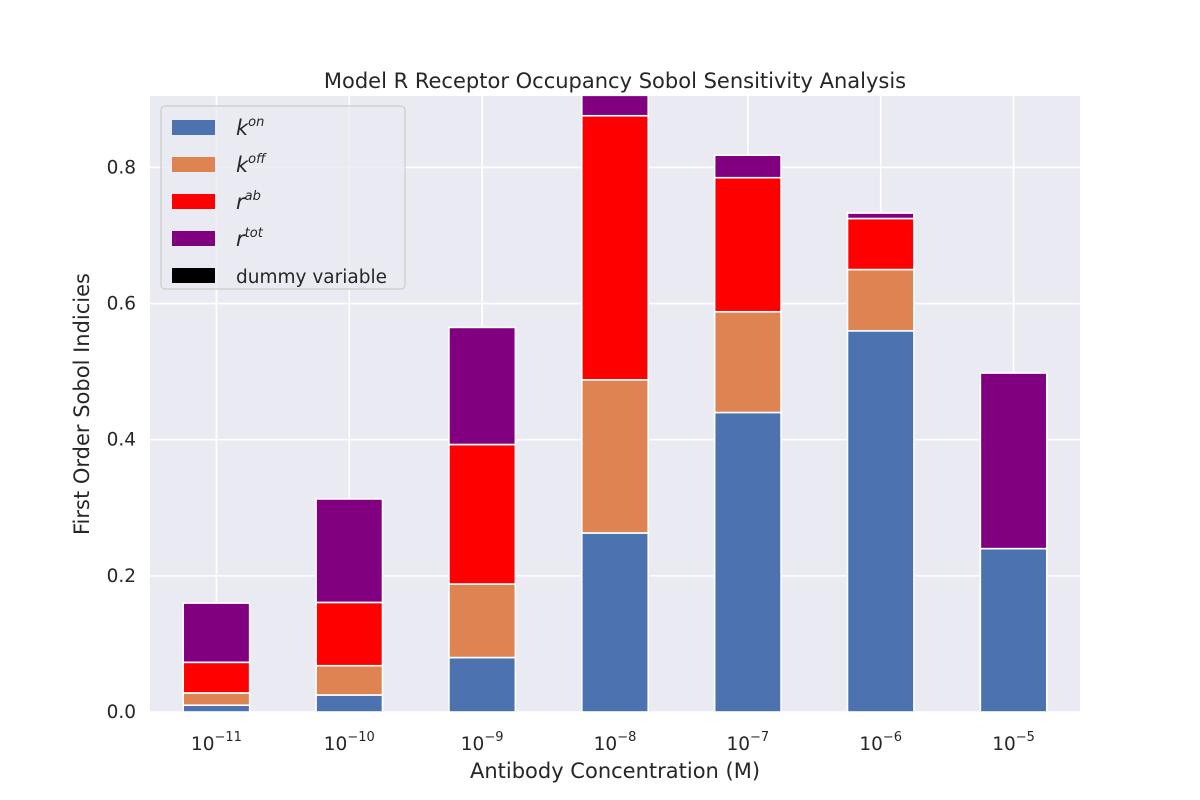 The height and width of the screenshot is (800, 1200). I want to click on legend: kon koff rab rtot dummy variable, so click(283, 197).